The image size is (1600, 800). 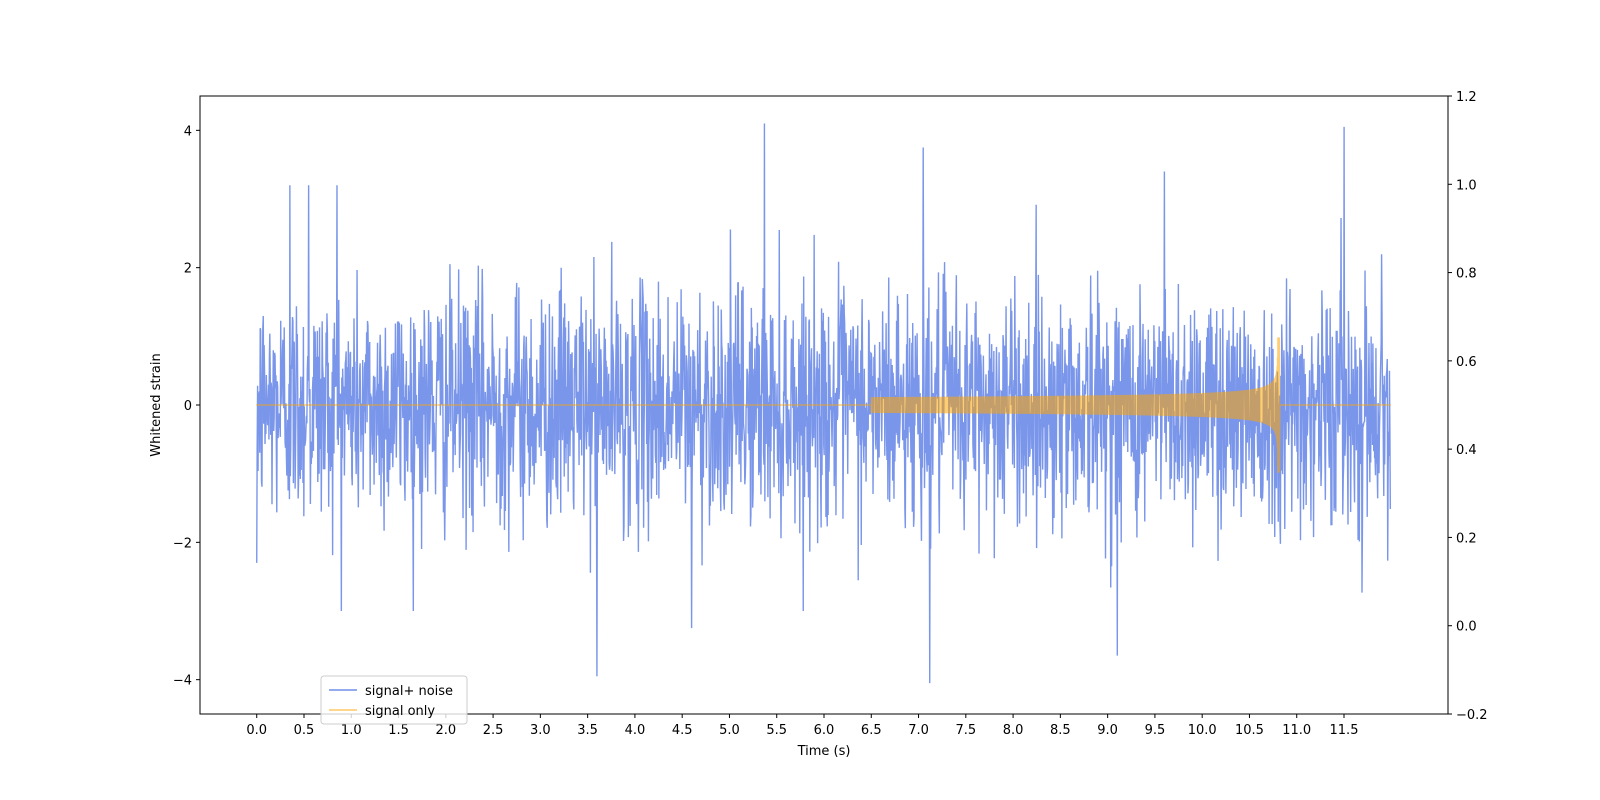 What do you see at coordinates (1013, 730) in the screenshot?
I see `x-tick-label: 8.0` at bounding box center [1013, 730].